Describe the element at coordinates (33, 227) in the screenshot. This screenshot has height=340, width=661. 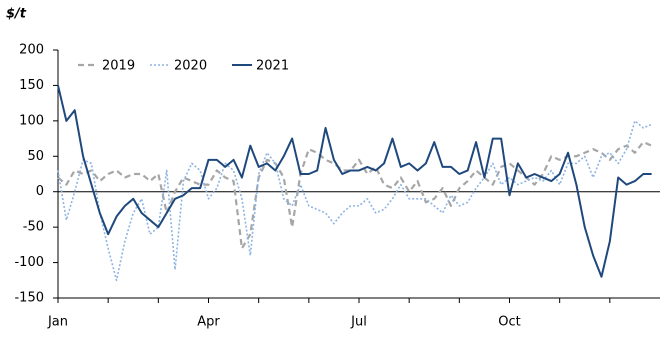
I see `y-tick-label: -50` at that location.